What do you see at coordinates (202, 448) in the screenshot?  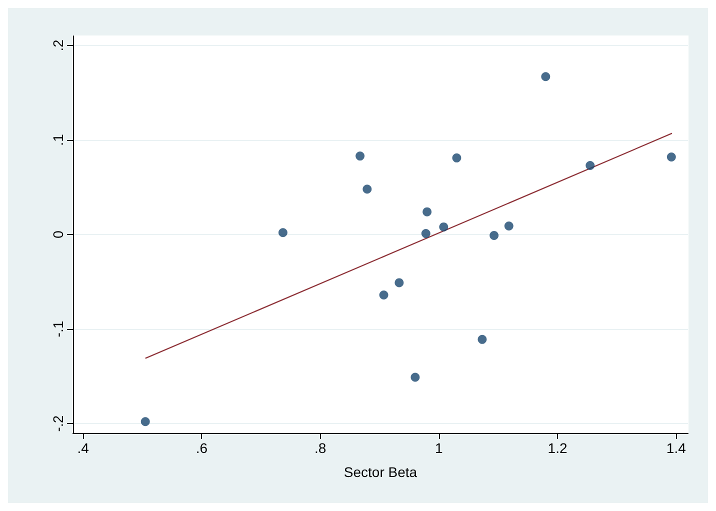 I see `x-tick-label: .6` at bounding box center [202, 448].